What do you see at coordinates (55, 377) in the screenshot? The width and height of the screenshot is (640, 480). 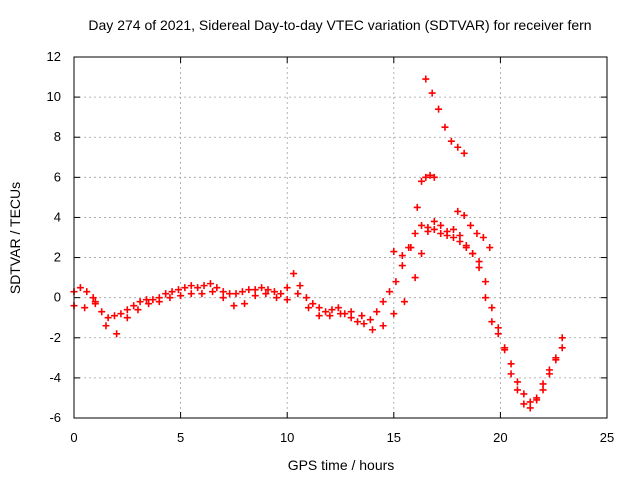 I see `y-tick-label: -4` at bounding box center [55, 377].